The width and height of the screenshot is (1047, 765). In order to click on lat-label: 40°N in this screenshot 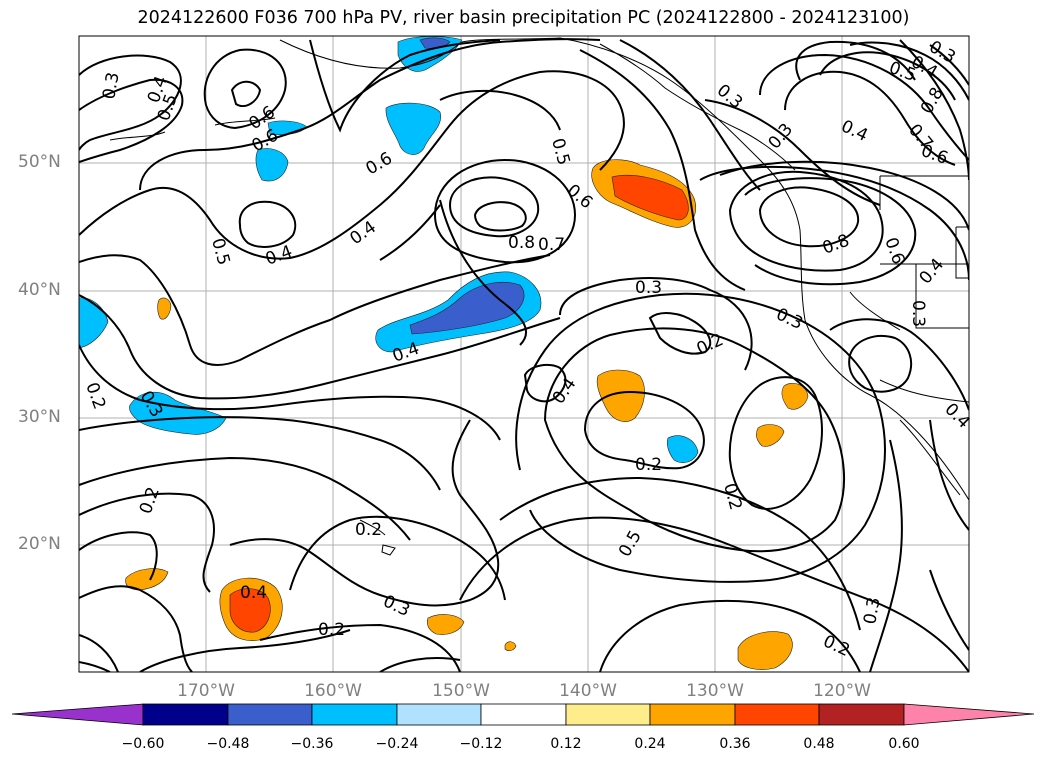, I will do `click(39, 290)`.